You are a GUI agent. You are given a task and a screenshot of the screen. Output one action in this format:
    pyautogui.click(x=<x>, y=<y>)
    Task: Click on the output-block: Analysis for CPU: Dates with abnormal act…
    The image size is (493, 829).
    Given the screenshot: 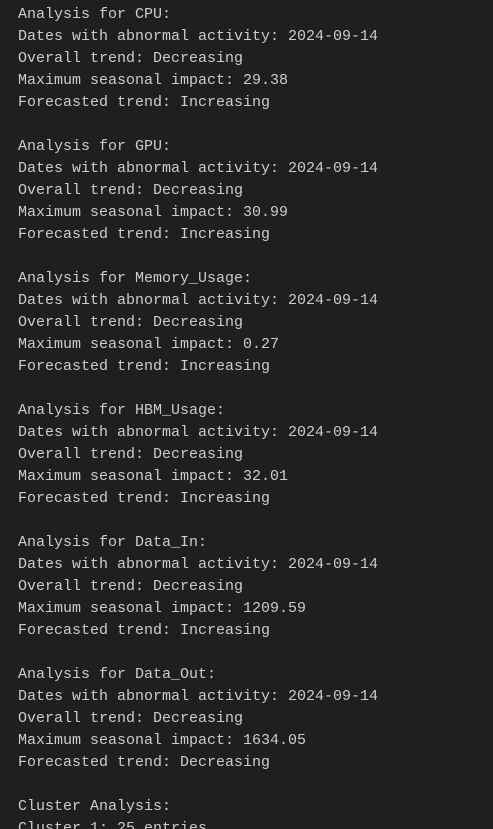 What is the action you would take?
    pyautogui.click(x=255, y=59)
    